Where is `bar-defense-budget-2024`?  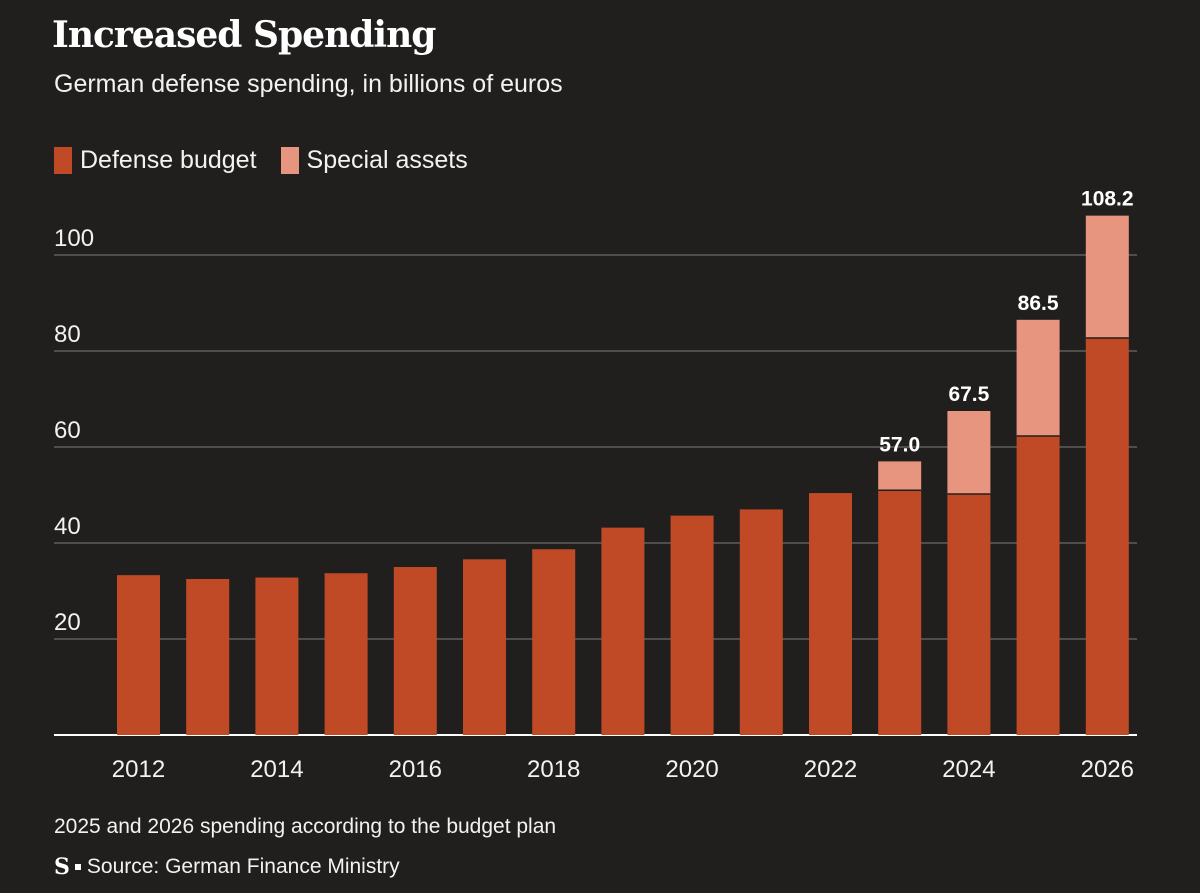 bar-defense-budget-2024 is located at coordinates (969, 614).